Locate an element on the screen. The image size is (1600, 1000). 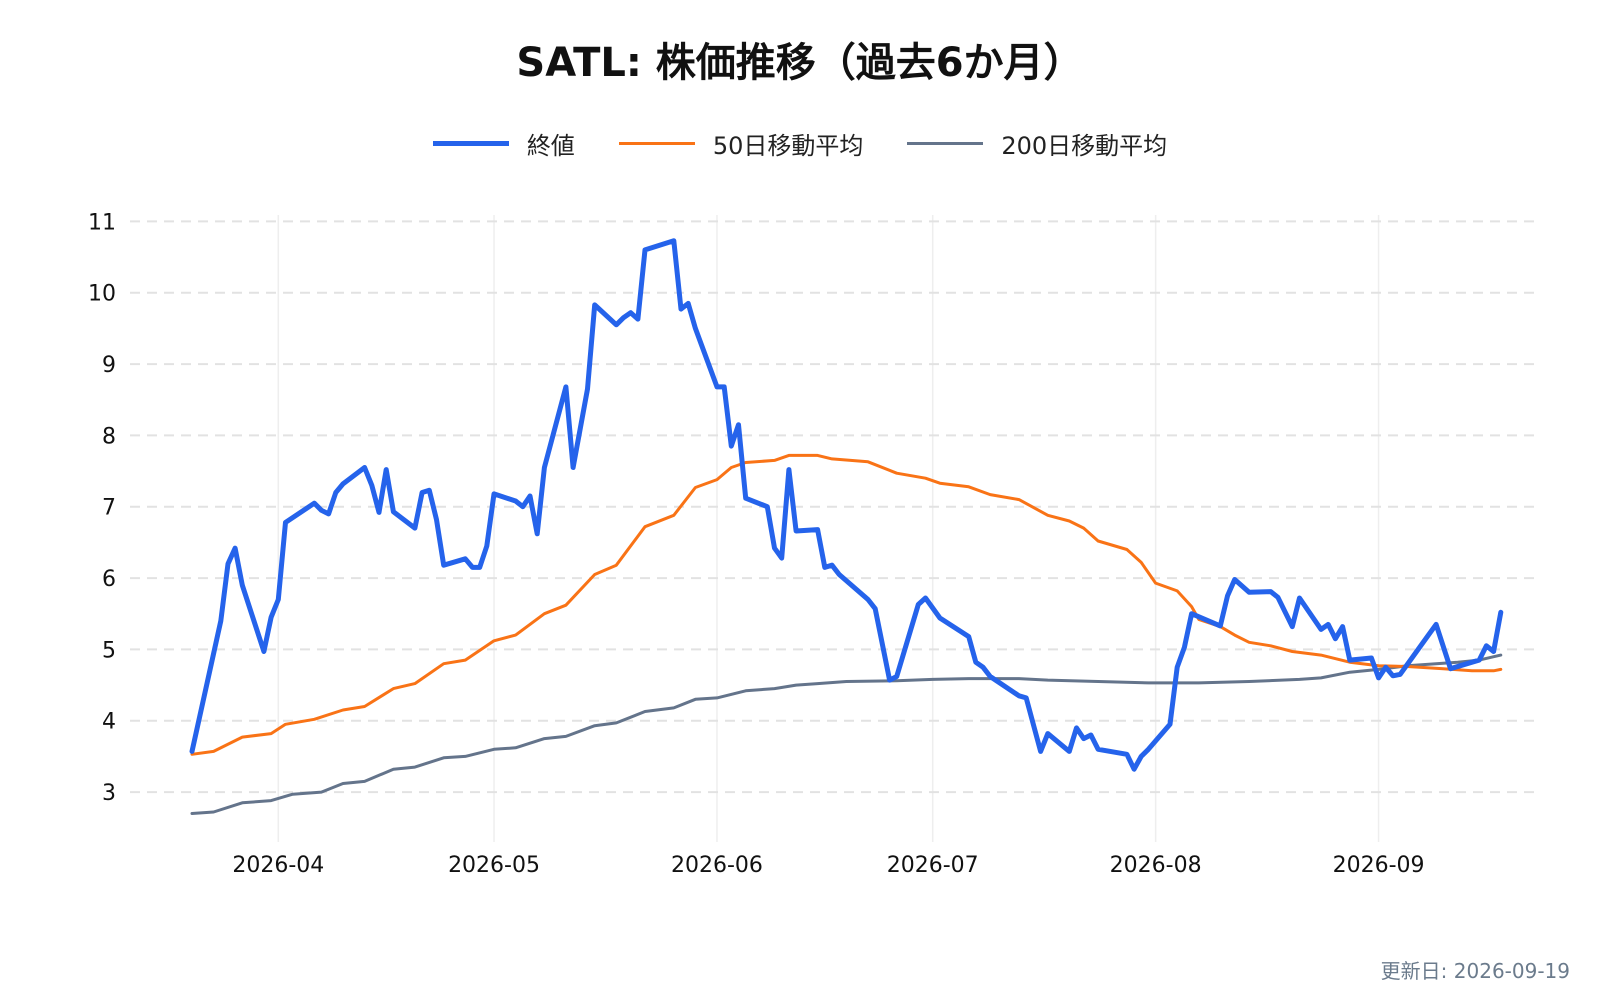
series-line is located at coordinates (846, 734).